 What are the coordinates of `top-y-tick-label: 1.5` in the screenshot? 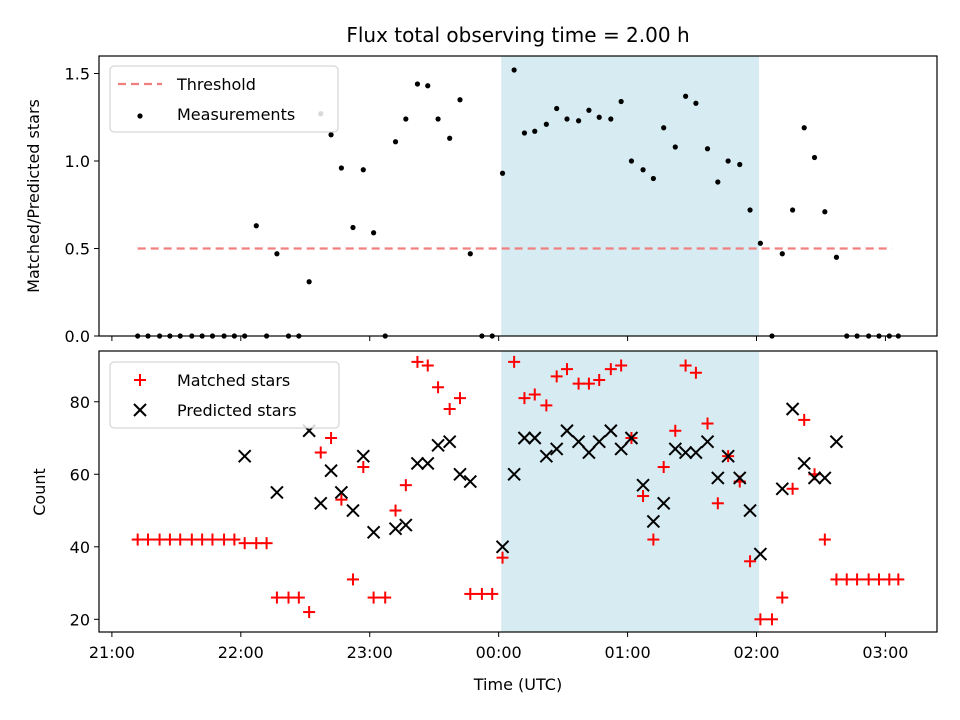 It's located at (77, 74).